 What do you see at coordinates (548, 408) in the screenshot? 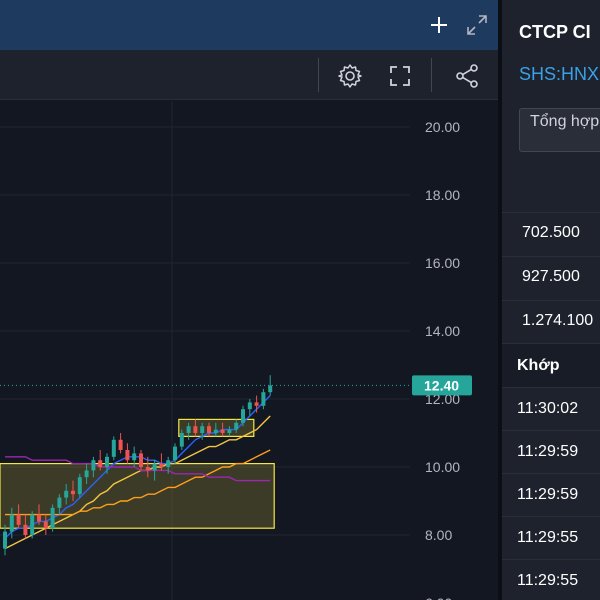
I see `trade-time: 11:30:02` at bounding box center [548, 408].